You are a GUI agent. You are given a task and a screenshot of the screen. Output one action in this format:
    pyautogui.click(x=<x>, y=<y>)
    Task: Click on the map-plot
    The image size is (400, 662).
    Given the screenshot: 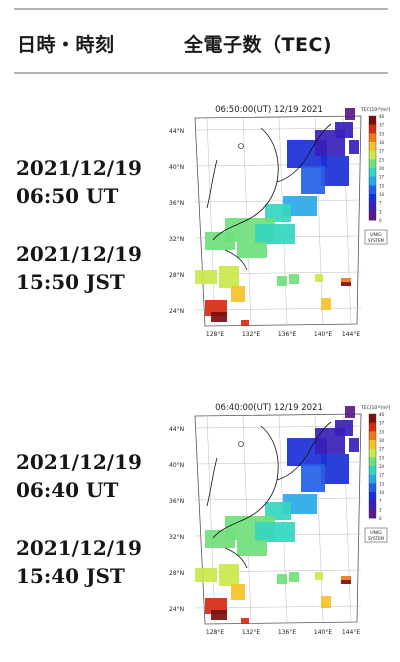 What is the action you would take?
    pyautogui.click(x=278, y=515)
    